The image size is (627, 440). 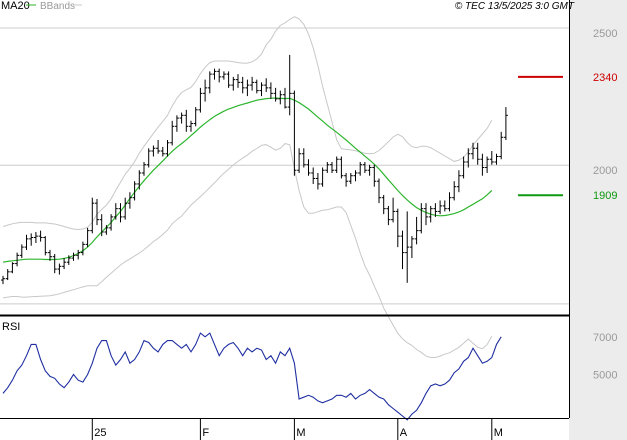 I want to click on rsi-tick-label: 7000, so click(x=605, y=338).